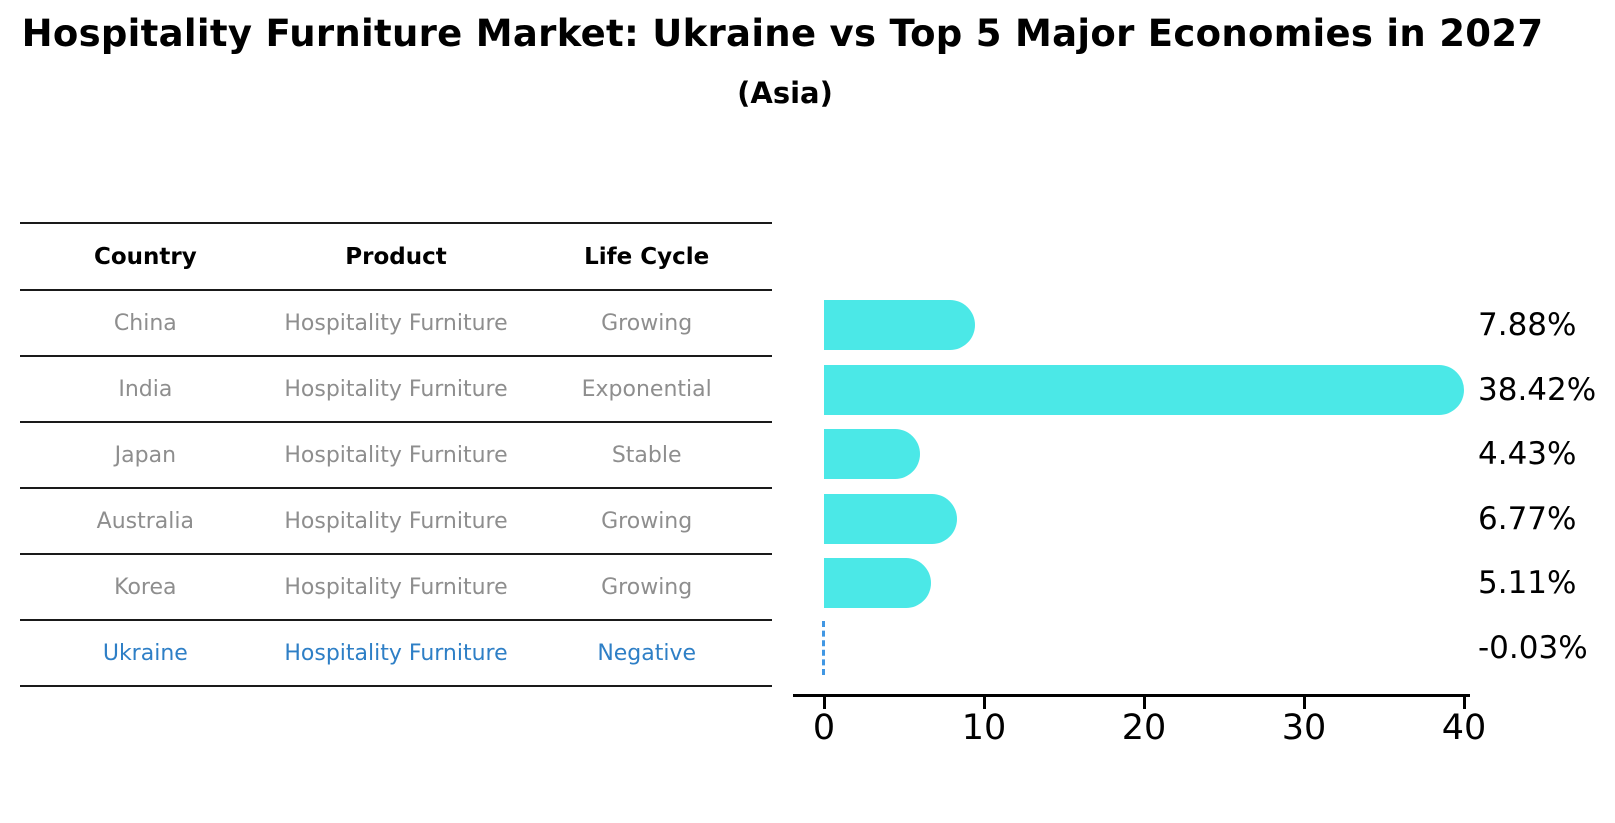  Describe the element at coordinates (824, 728) in the screenshot. I see `x-axis-tick-label-0: 0` at that location.